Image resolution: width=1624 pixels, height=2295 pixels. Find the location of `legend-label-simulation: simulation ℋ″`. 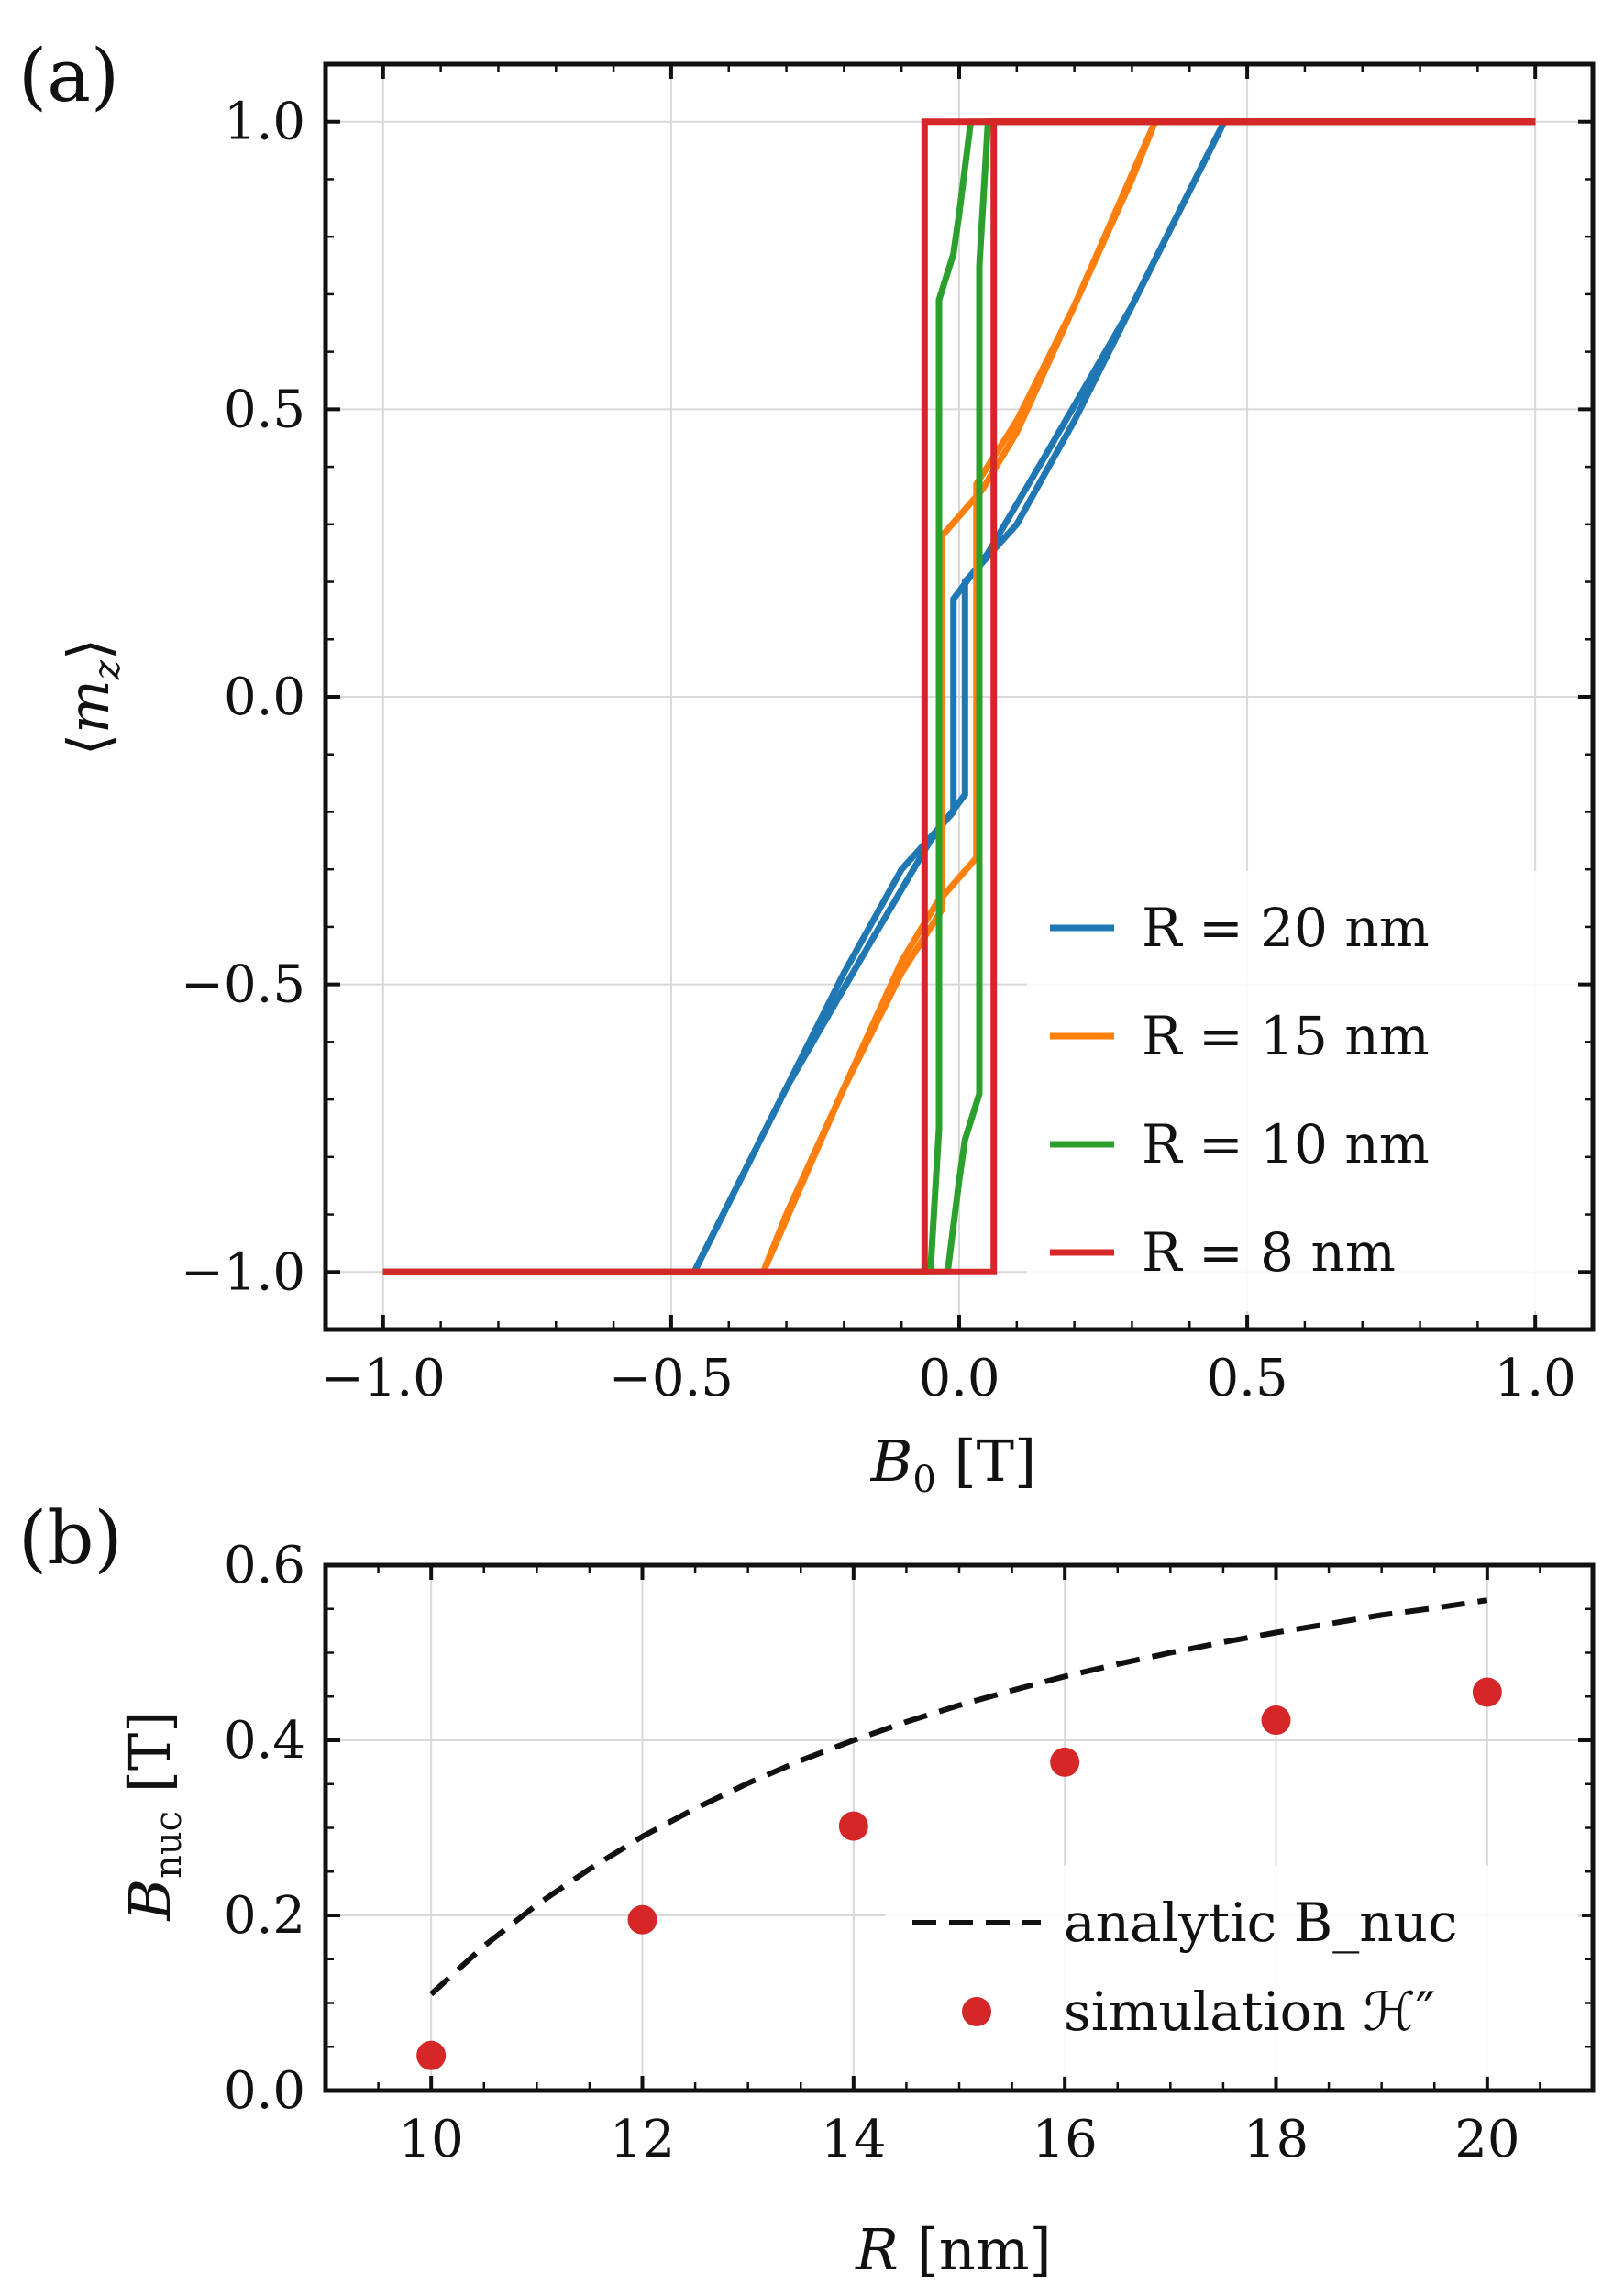

legend-label-simulation: simulation ℋ″ is located at coordinates (1249, 2012).